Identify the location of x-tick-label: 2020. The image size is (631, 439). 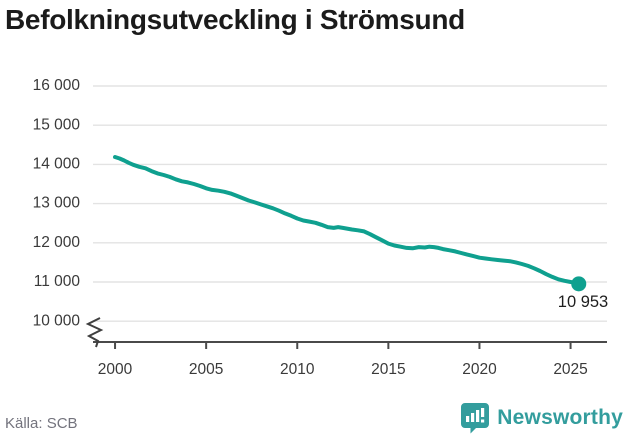
(479, 369).